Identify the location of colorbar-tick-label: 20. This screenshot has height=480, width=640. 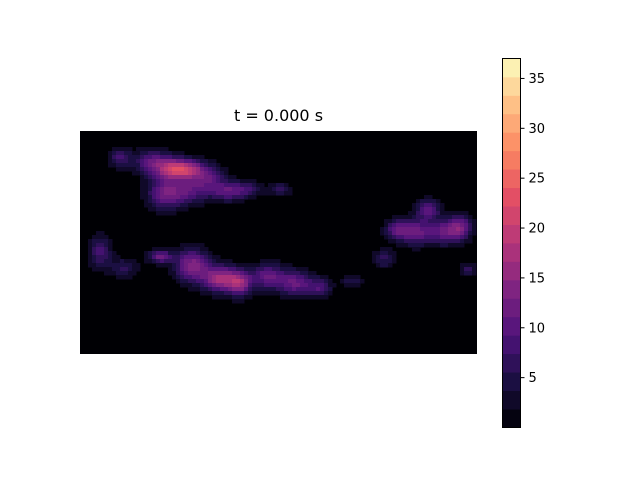
(537, 229).